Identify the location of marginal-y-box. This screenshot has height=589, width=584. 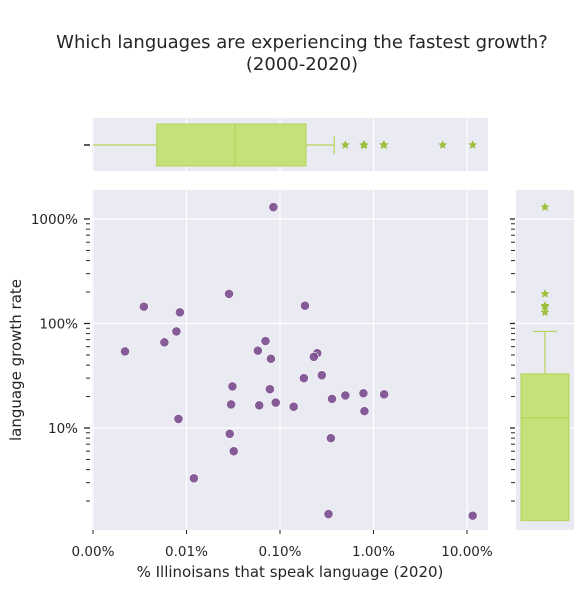
(545, 447).